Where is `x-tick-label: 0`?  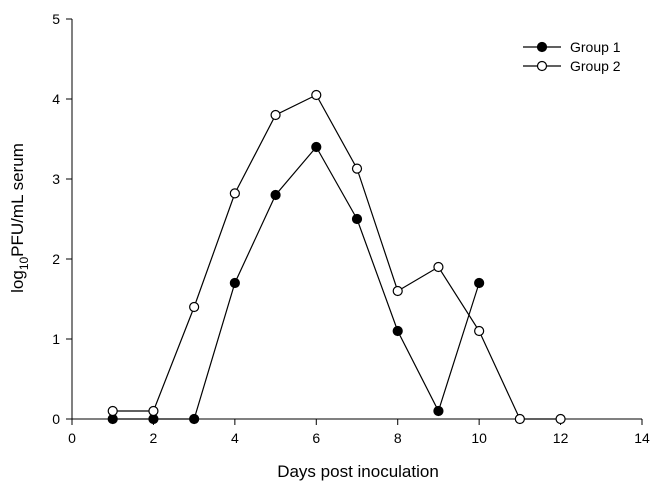
x-tick-label: 0 is located at coordinates (72, 438).